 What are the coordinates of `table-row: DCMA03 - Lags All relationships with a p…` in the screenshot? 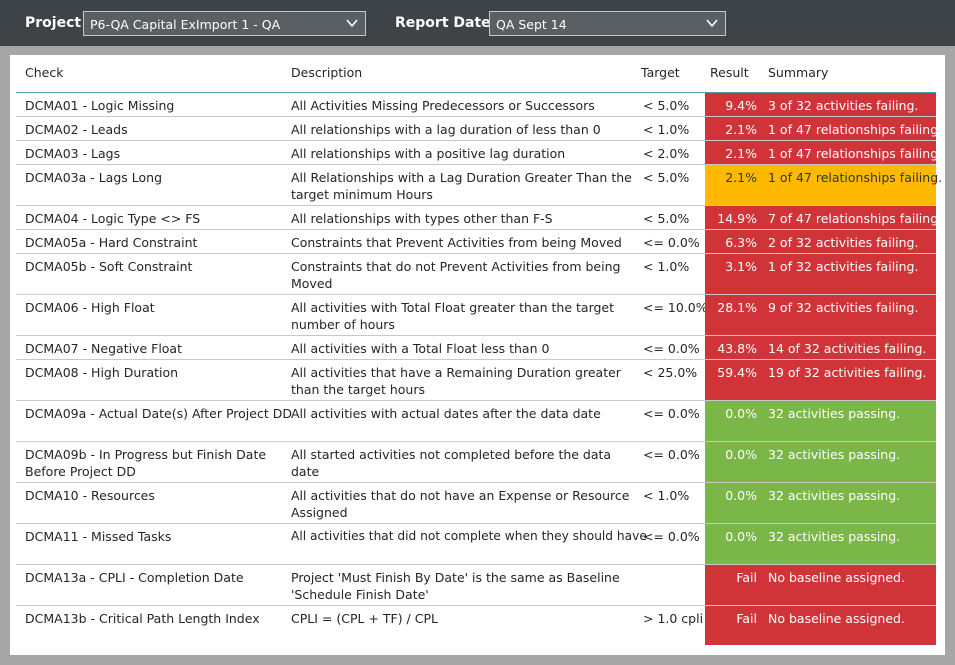 It's located at (479, 153).